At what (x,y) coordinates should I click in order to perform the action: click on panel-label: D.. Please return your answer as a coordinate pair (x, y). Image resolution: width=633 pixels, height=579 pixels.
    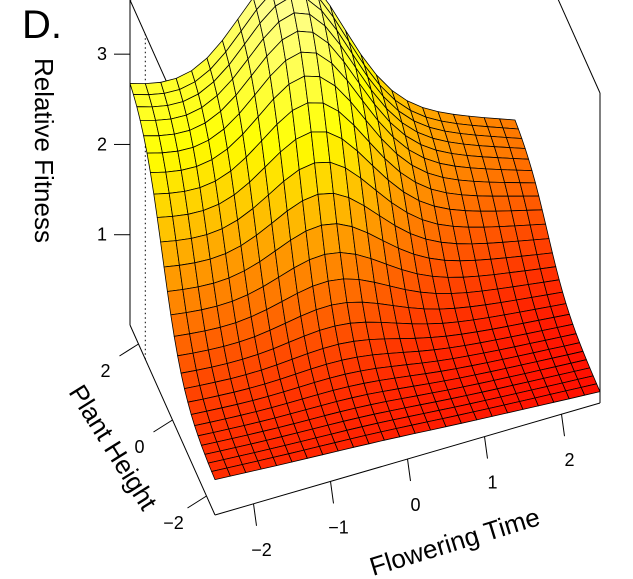
    Looking at the image, I should click on (42, 25).